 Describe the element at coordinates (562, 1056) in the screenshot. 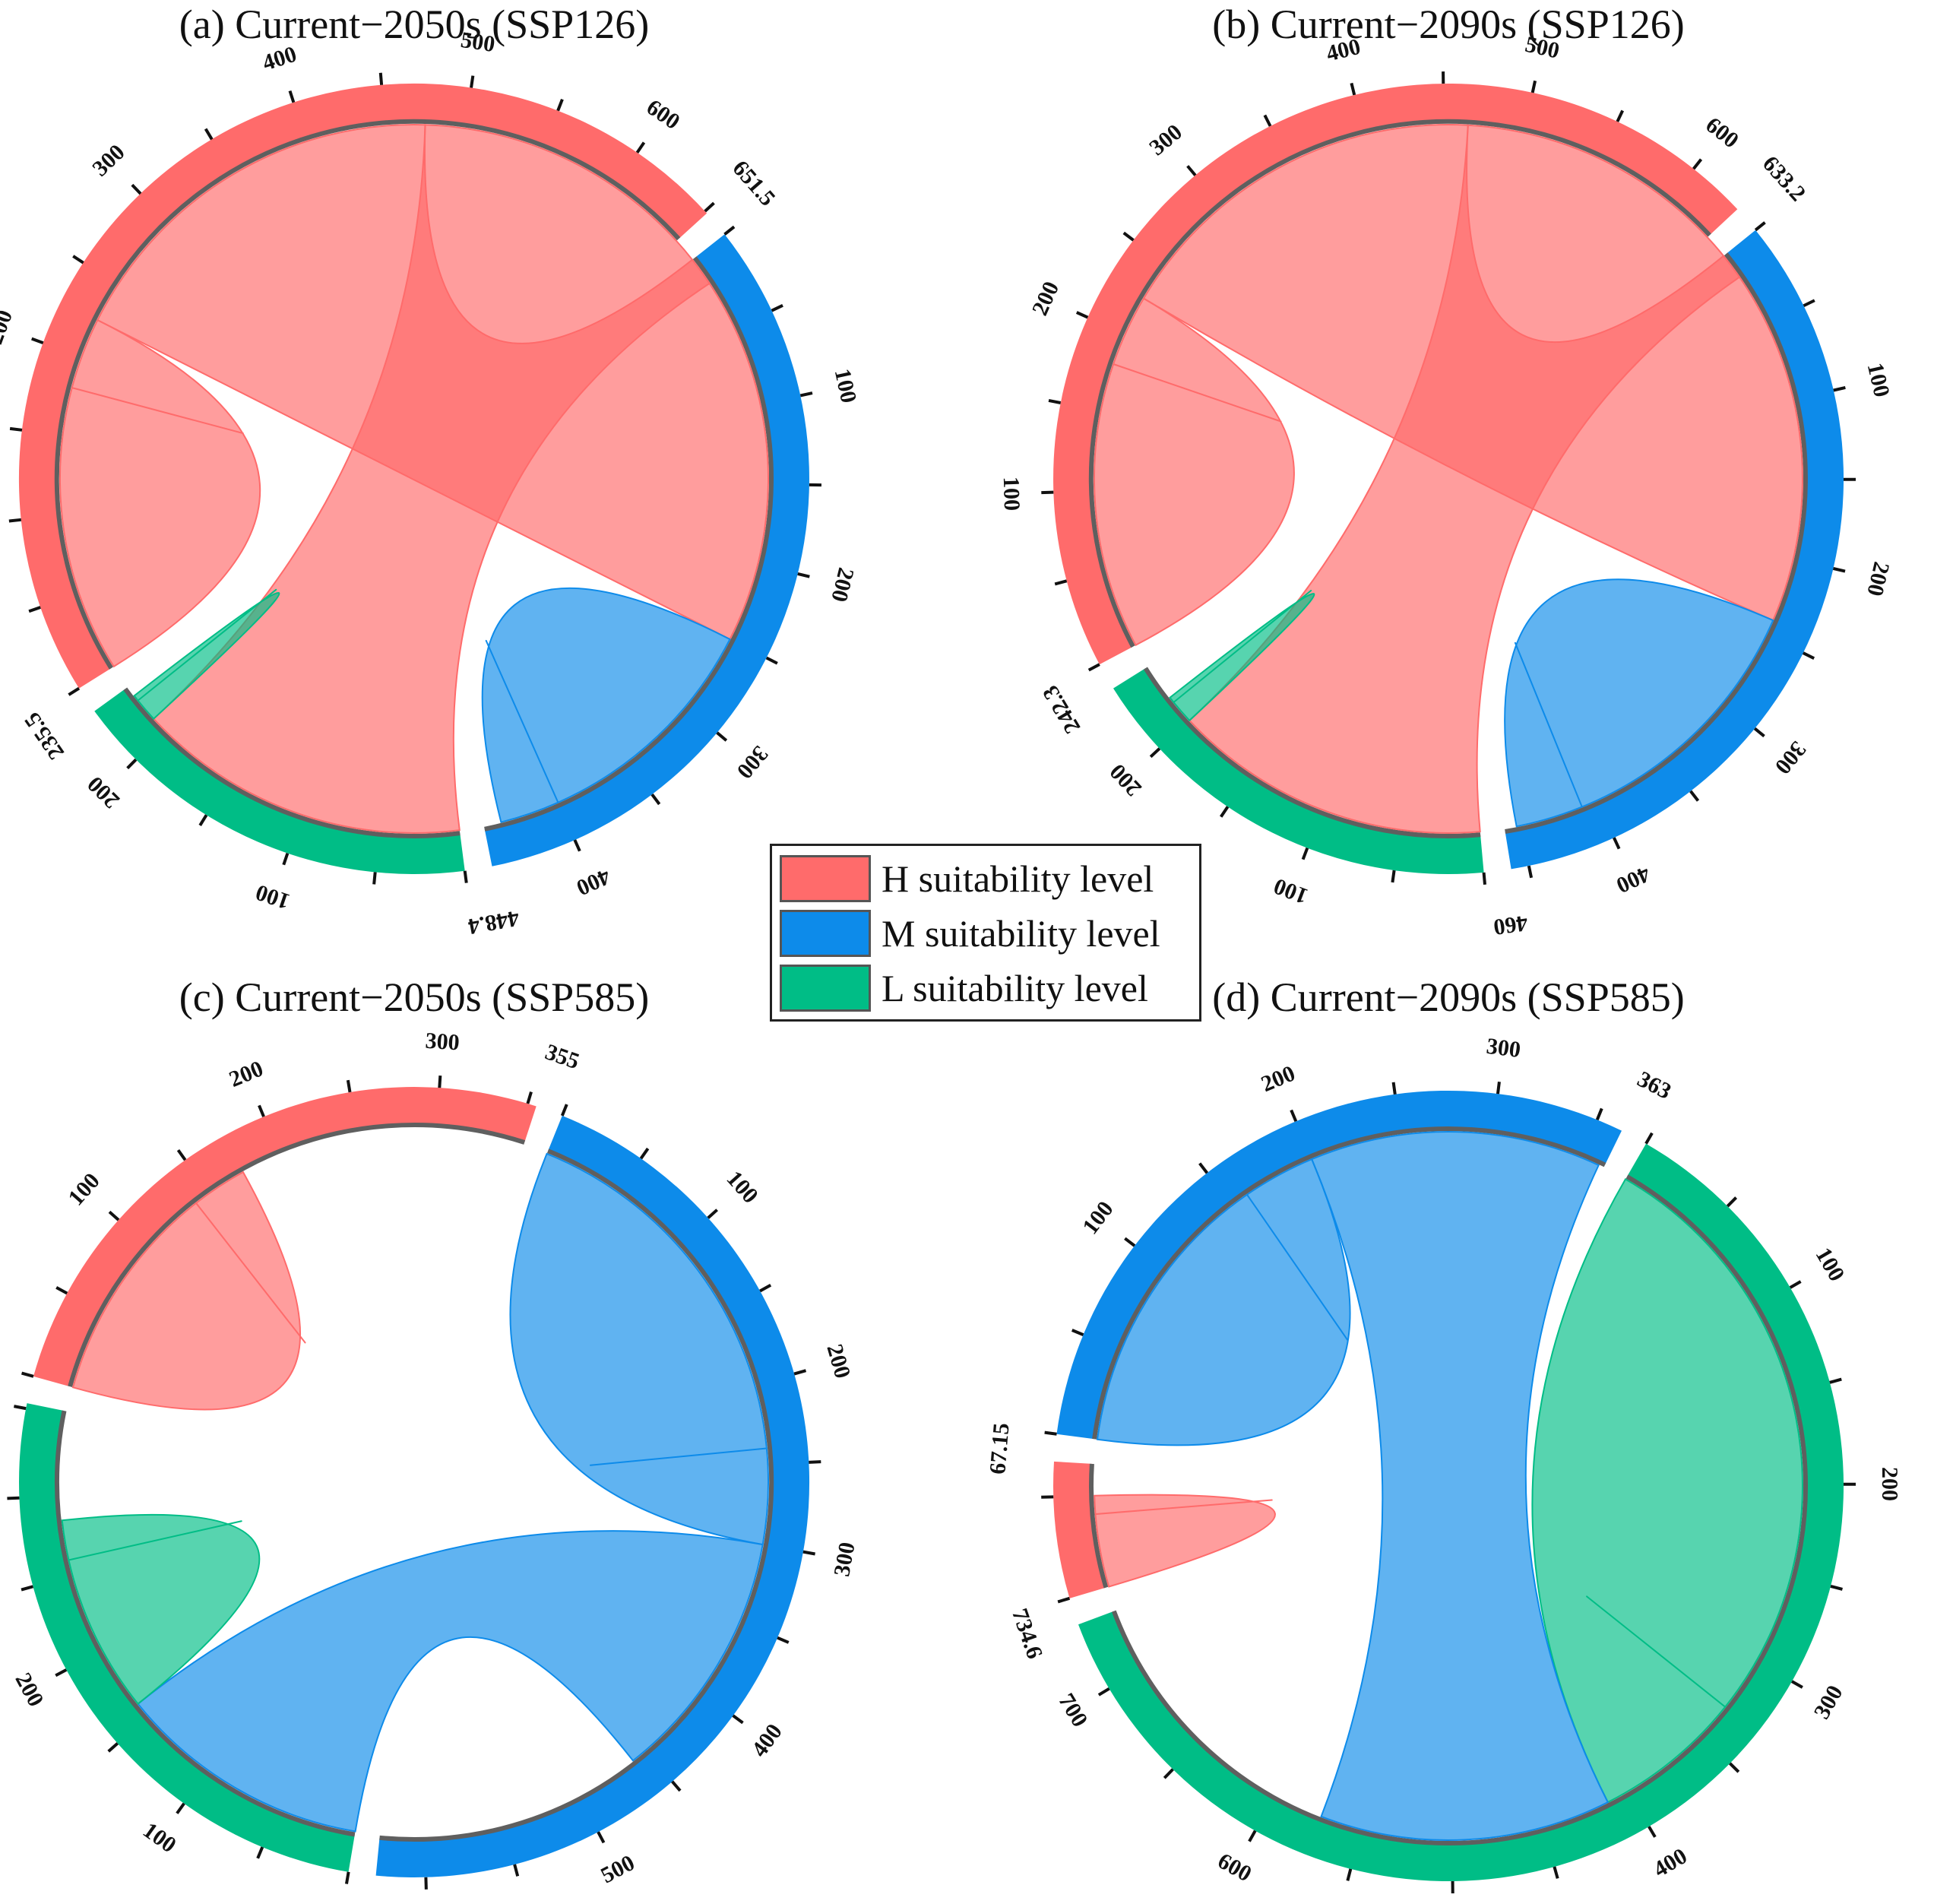

I see `sector-end-label: 355` at that location.